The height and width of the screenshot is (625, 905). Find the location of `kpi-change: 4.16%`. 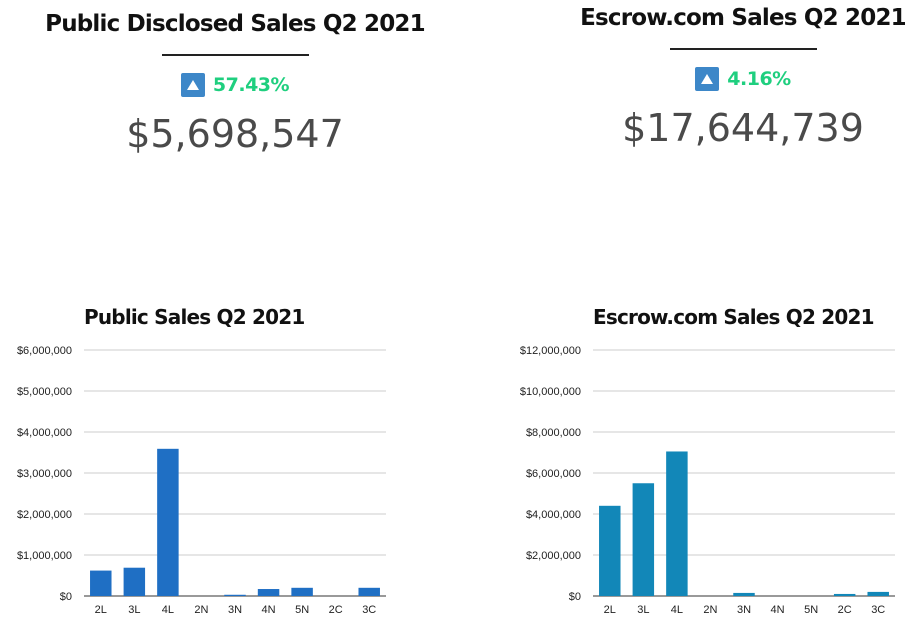

kpi-change: 4.16% is located at coordinates (726, 79).